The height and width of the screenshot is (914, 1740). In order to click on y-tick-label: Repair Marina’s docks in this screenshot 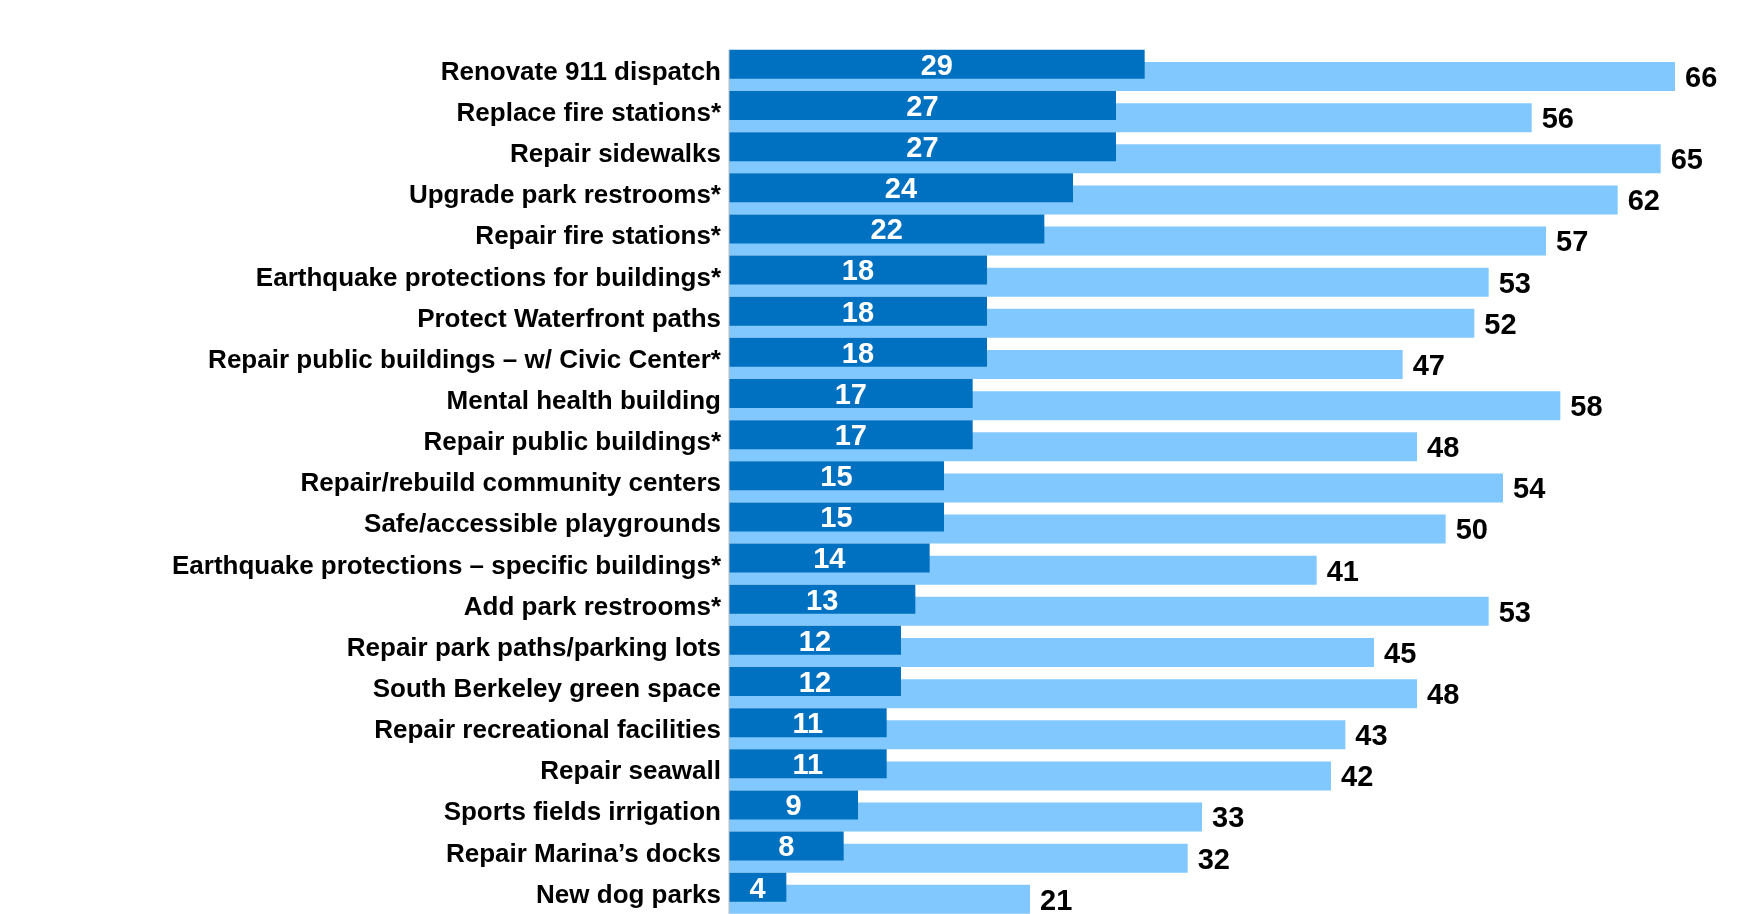, I will do `click(583, 852)`.